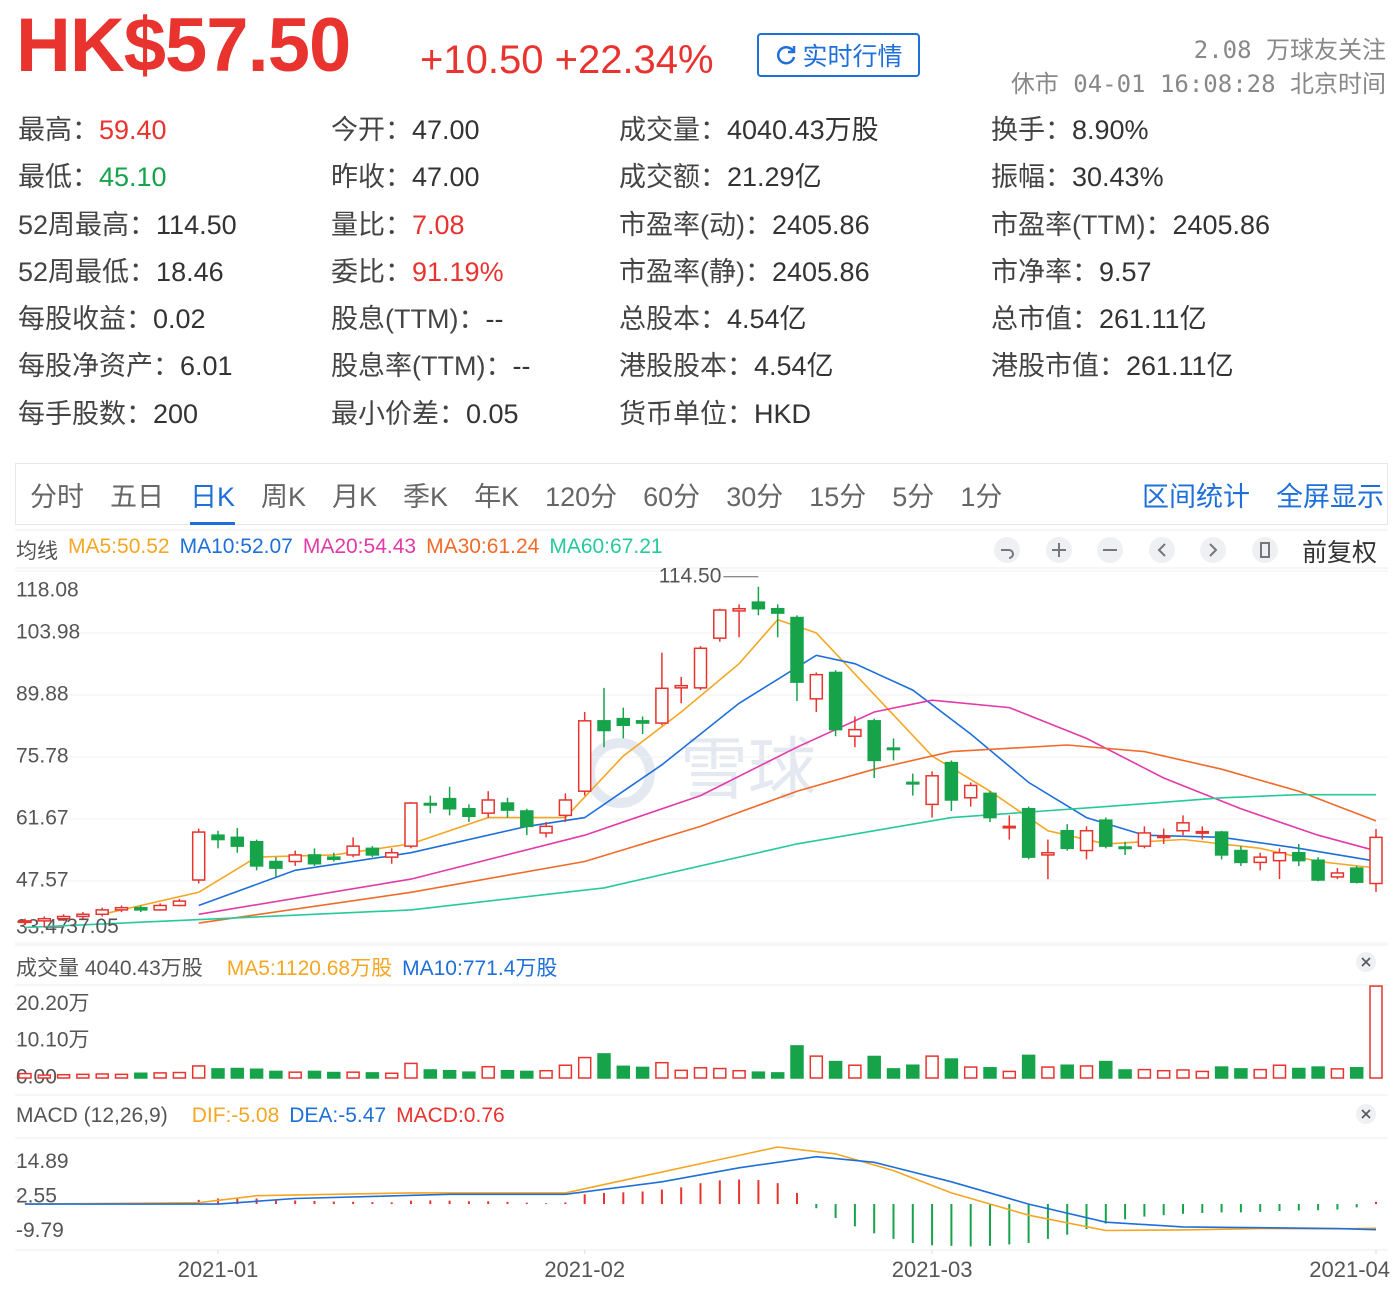  I want to click on realtime-button: 实时行情, so click(838, 55).